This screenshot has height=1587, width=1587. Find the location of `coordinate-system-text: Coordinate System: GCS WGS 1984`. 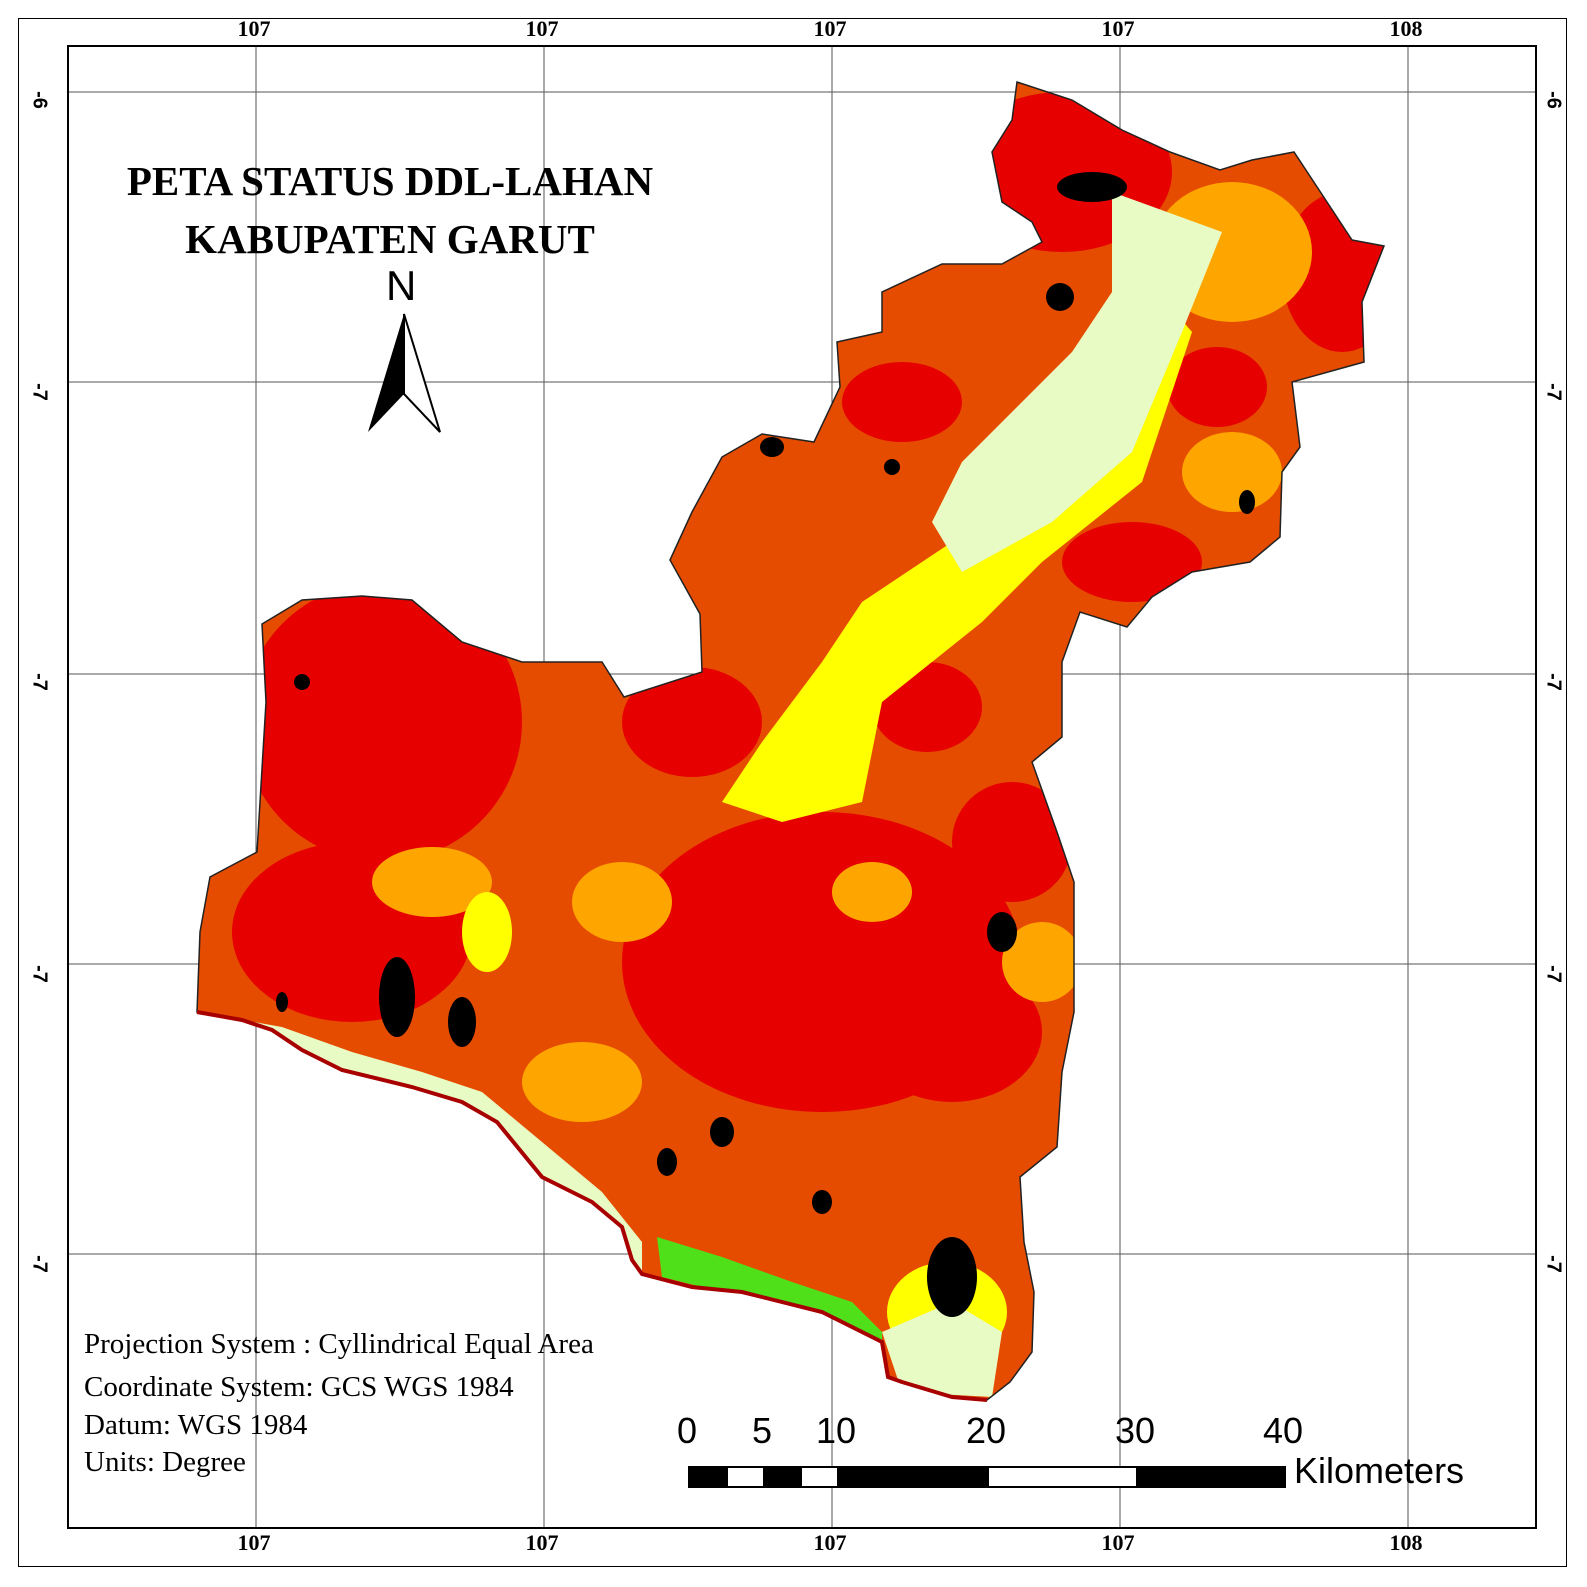

coordinate-system-text: Coordinate System: GCS WGS 1984 is located at coordinates (299, 1387).